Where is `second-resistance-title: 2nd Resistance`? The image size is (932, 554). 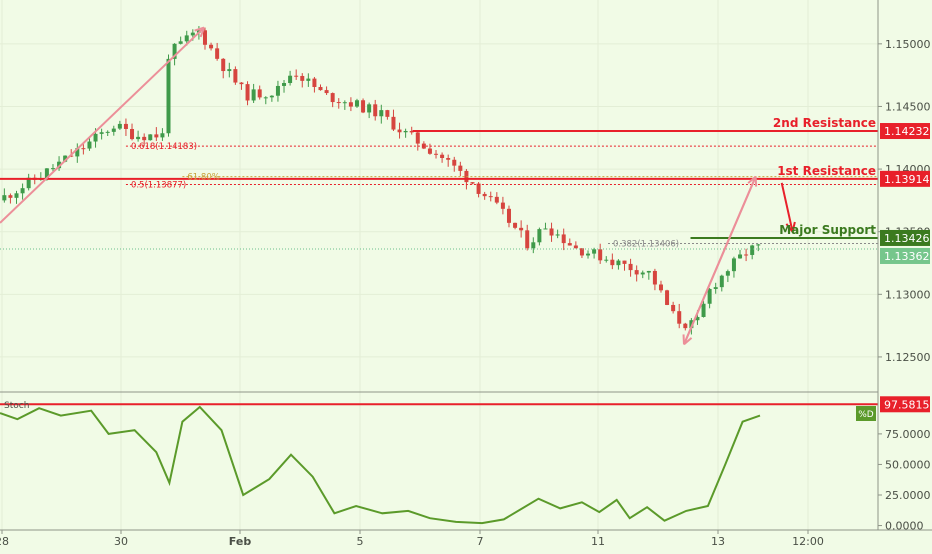
second-resistance-title: 2nd Resistance is located at coordinates (824, 123).